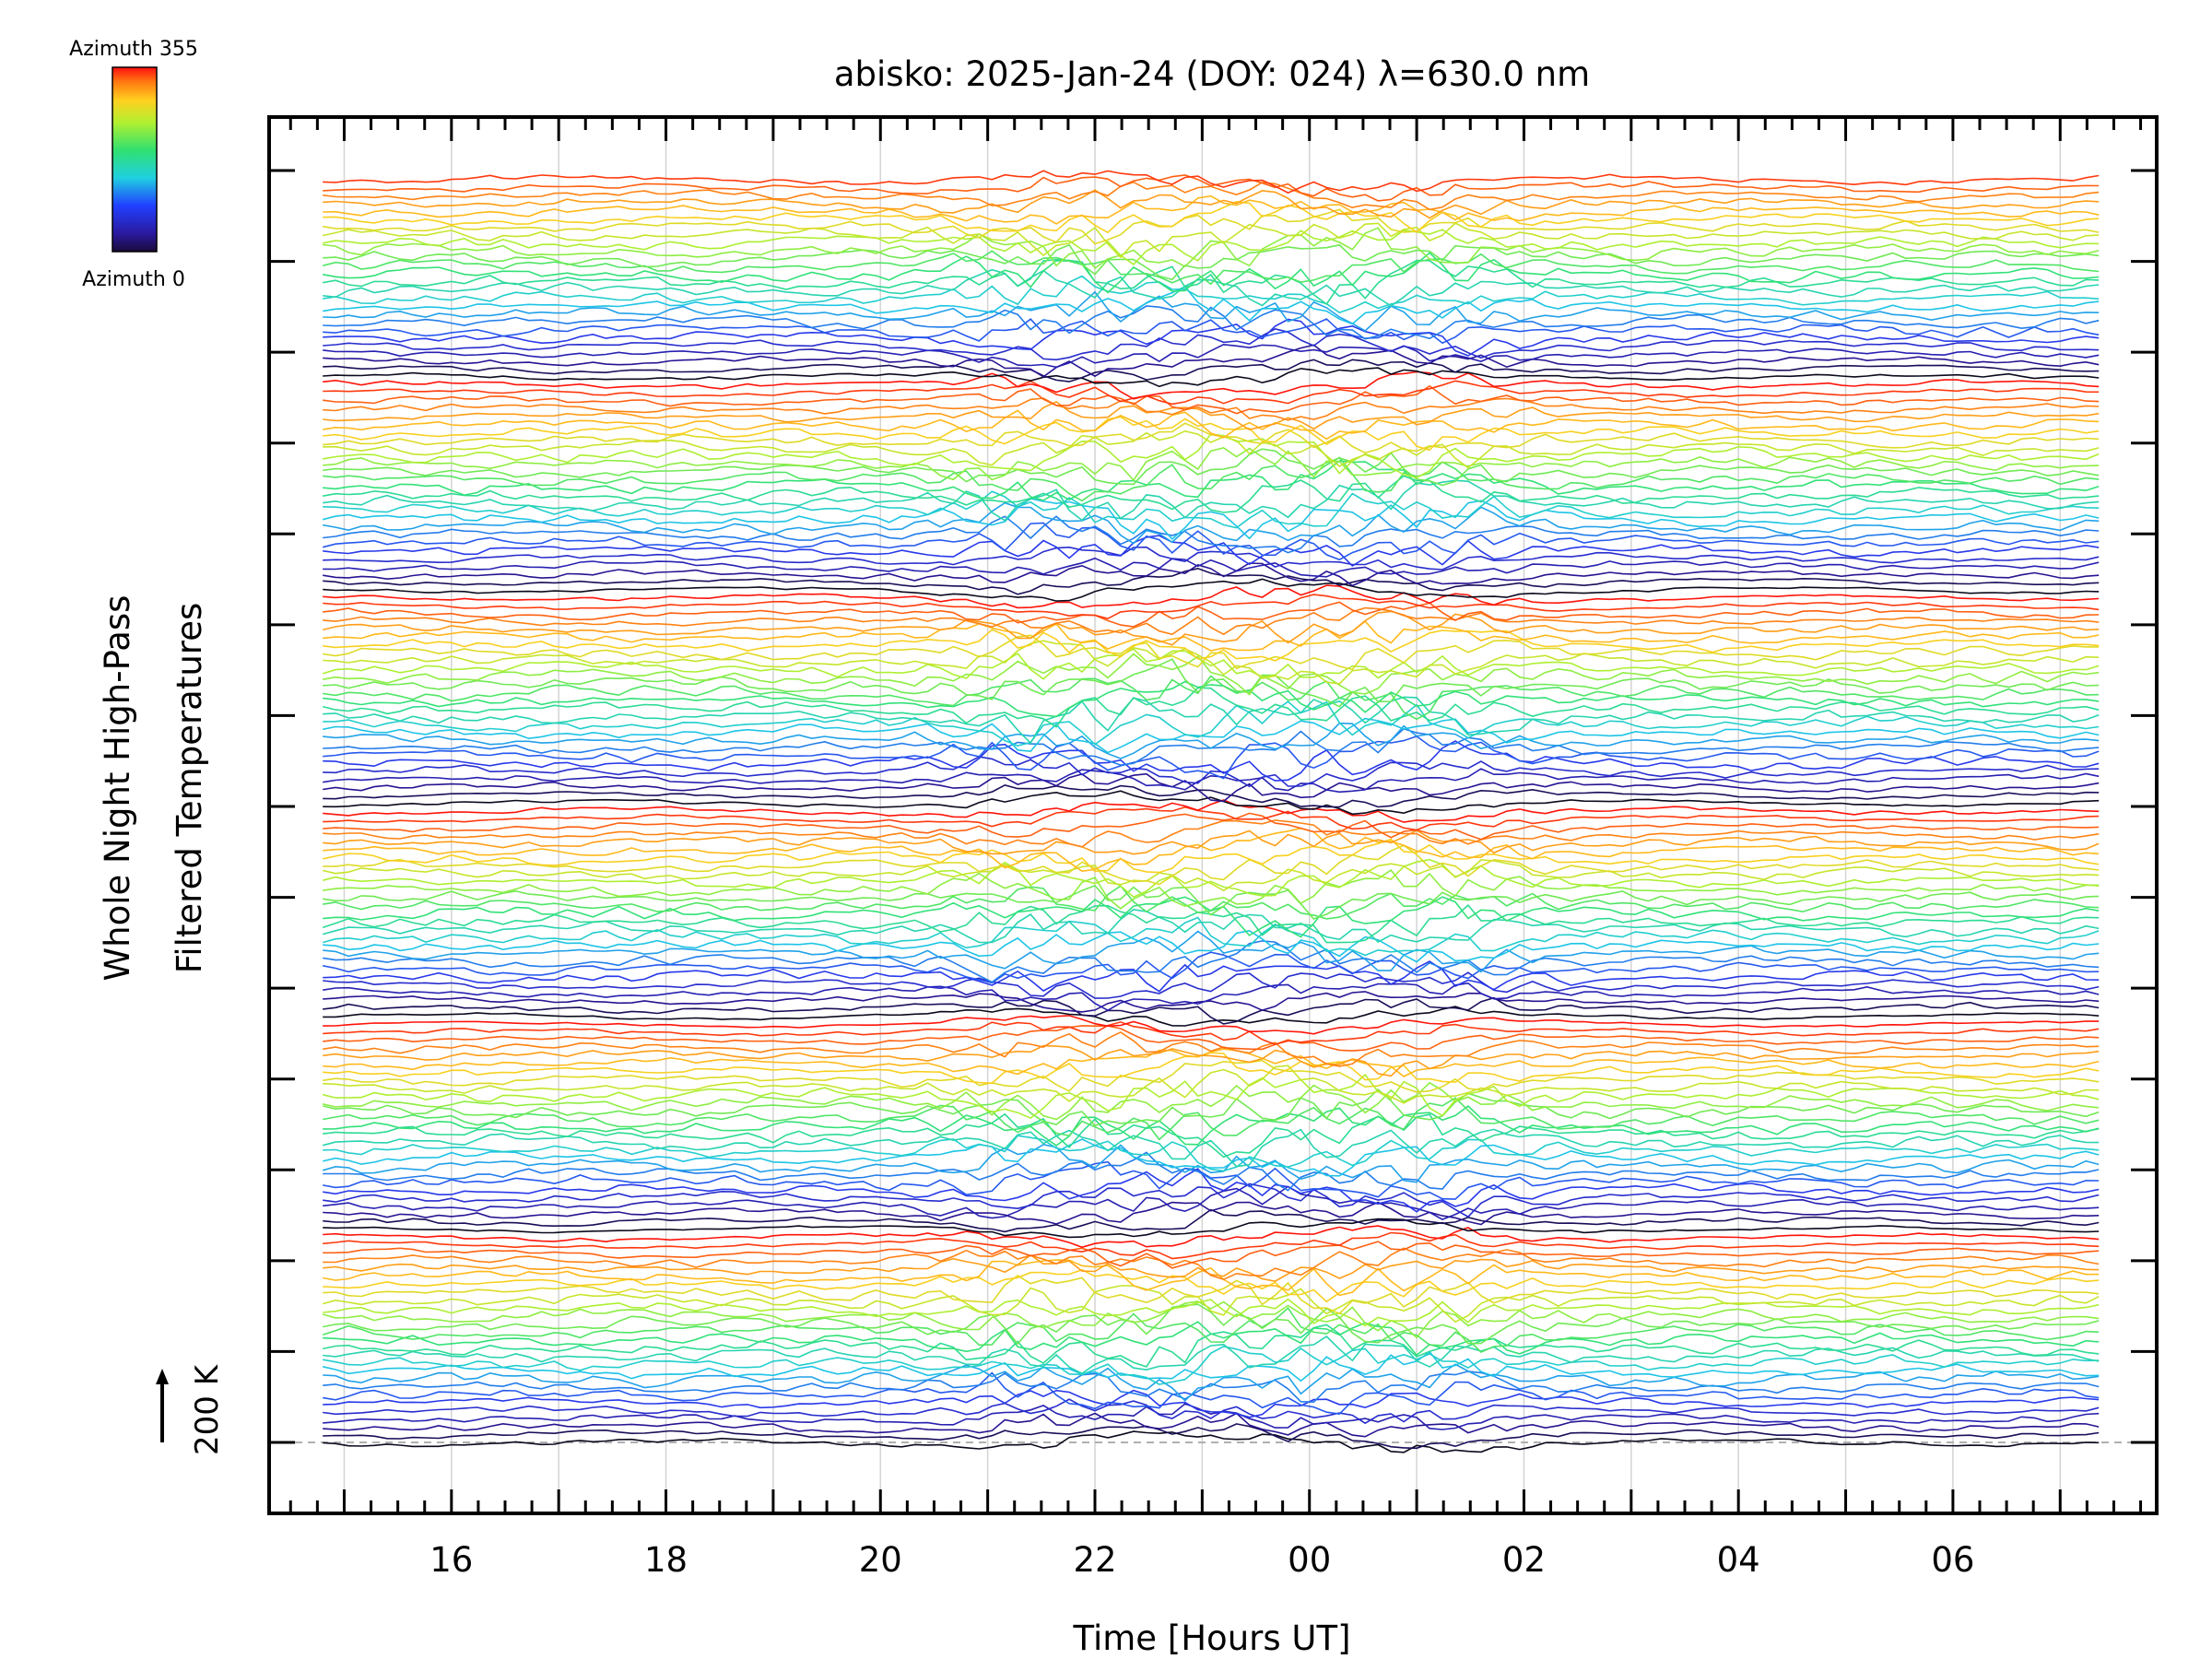 This screenshot has height=1659, width=2212. Describe the element at coordinates (880, 1560) in the screenshot. I see `x-tick-label: 20` at that location.